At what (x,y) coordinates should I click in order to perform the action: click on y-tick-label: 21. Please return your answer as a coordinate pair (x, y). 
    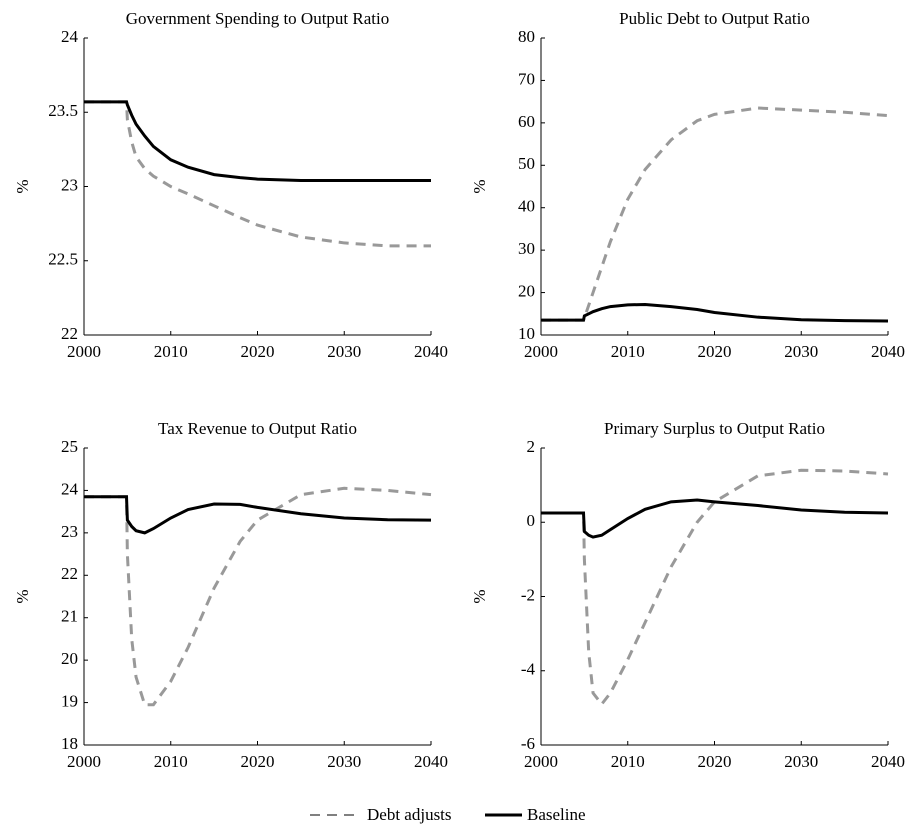
    Looking at the image, I should click on (69, 616).